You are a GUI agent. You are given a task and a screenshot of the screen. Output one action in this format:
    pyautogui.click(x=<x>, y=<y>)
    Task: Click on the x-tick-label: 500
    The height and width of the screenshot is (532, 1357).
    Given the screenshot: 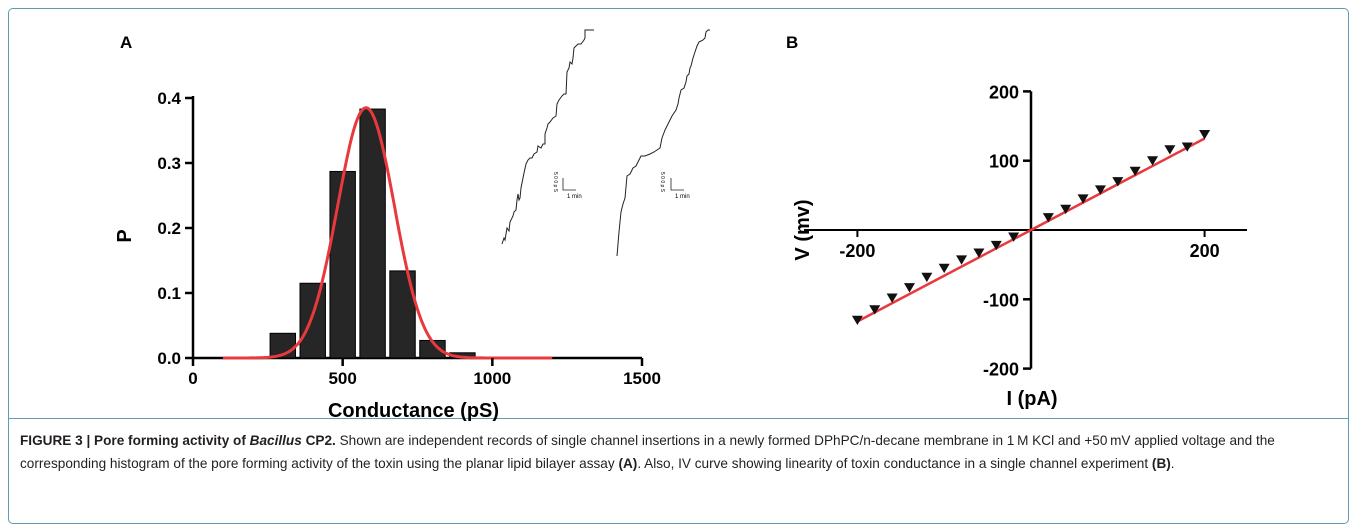 What is the action you would take?
    pyautogui.click(x=342, y=378)
    